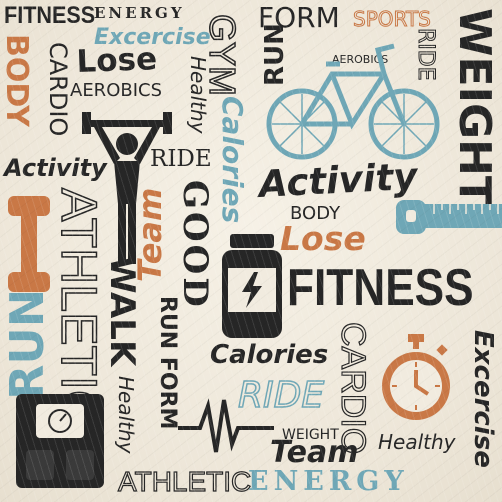 The image size is (502, 502). What do you see at coordinates (58, 89) in the screenshot?
I see `word-cardio-left: CARDIO` at bounding box center [58, 89].